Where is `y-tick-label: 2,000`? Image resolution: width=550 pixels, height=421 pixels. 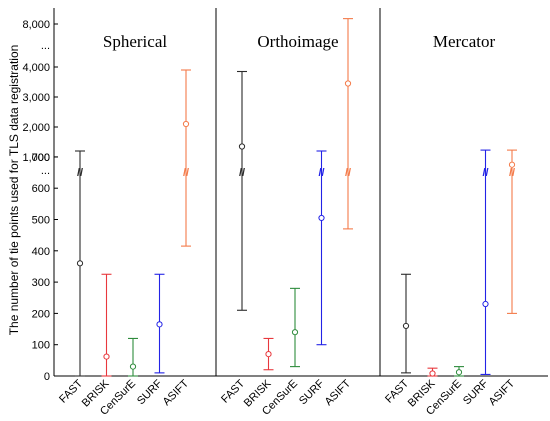 y-tick-label: 2,000 is located at coordinates (36, 128).